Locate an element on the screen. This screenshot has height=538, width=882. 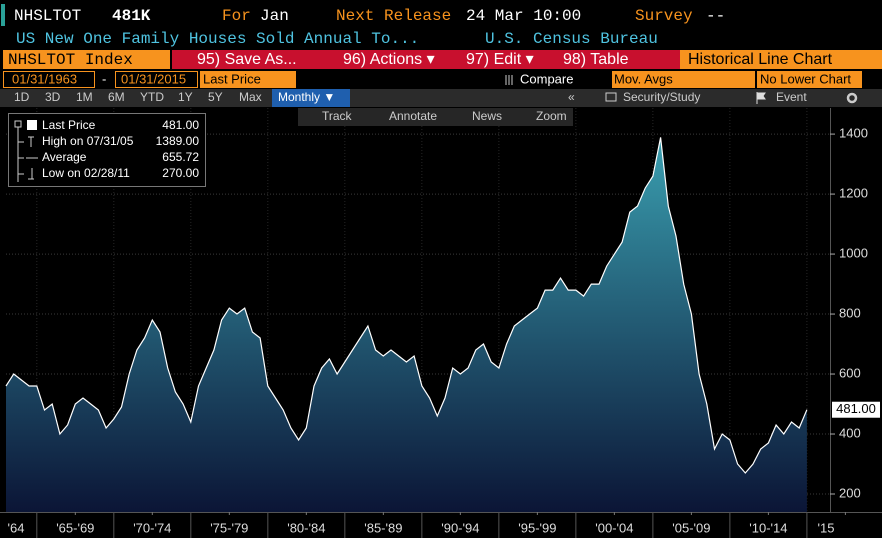
ticker: NHSLTOT is located at coordinates (47, 16).